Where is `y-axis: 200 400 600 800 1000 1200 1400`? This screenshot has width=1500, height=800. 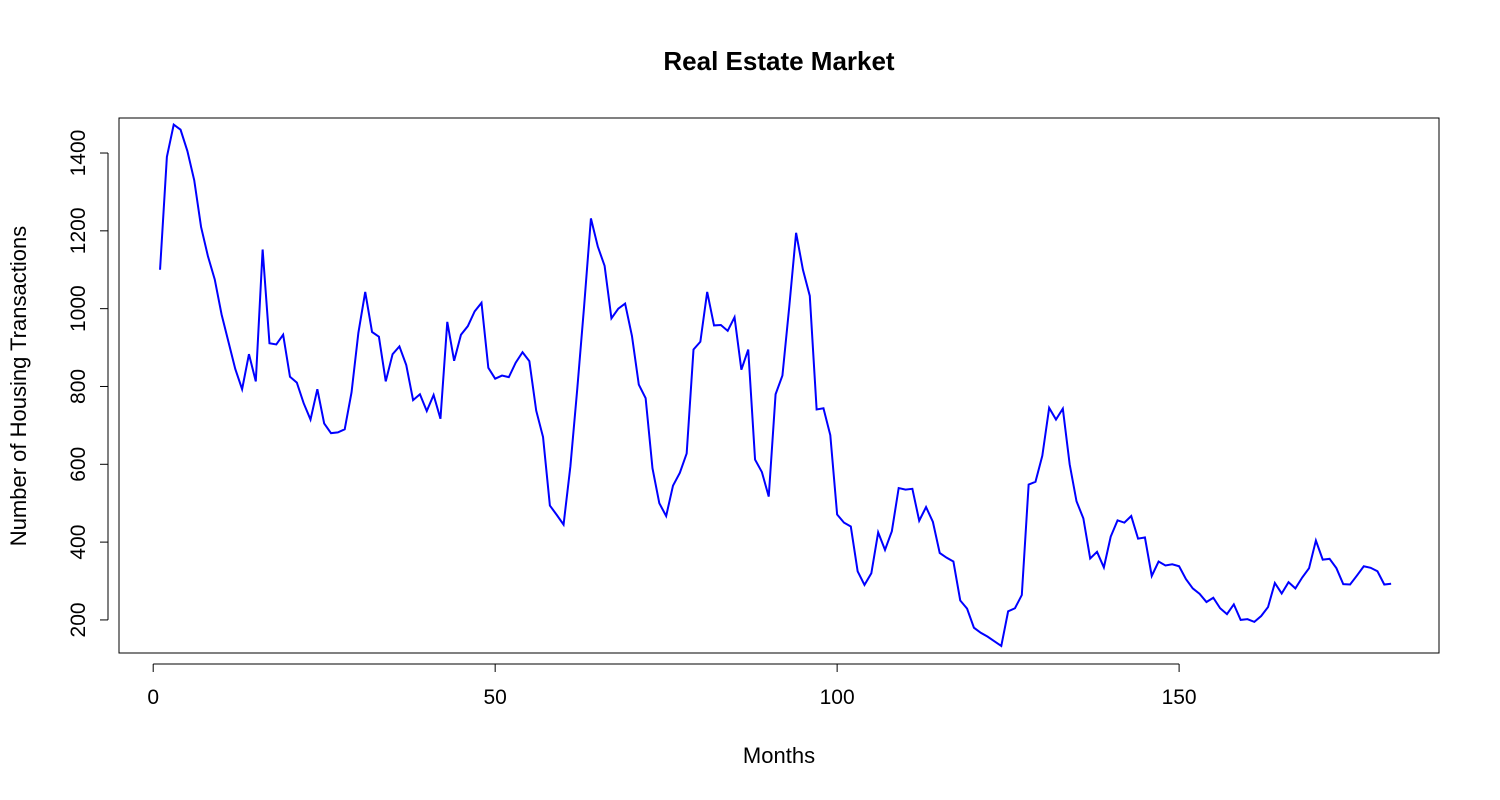 y-axis: 200 400 600 800 1000 1200 1400 is located at coordinates (88, 383).